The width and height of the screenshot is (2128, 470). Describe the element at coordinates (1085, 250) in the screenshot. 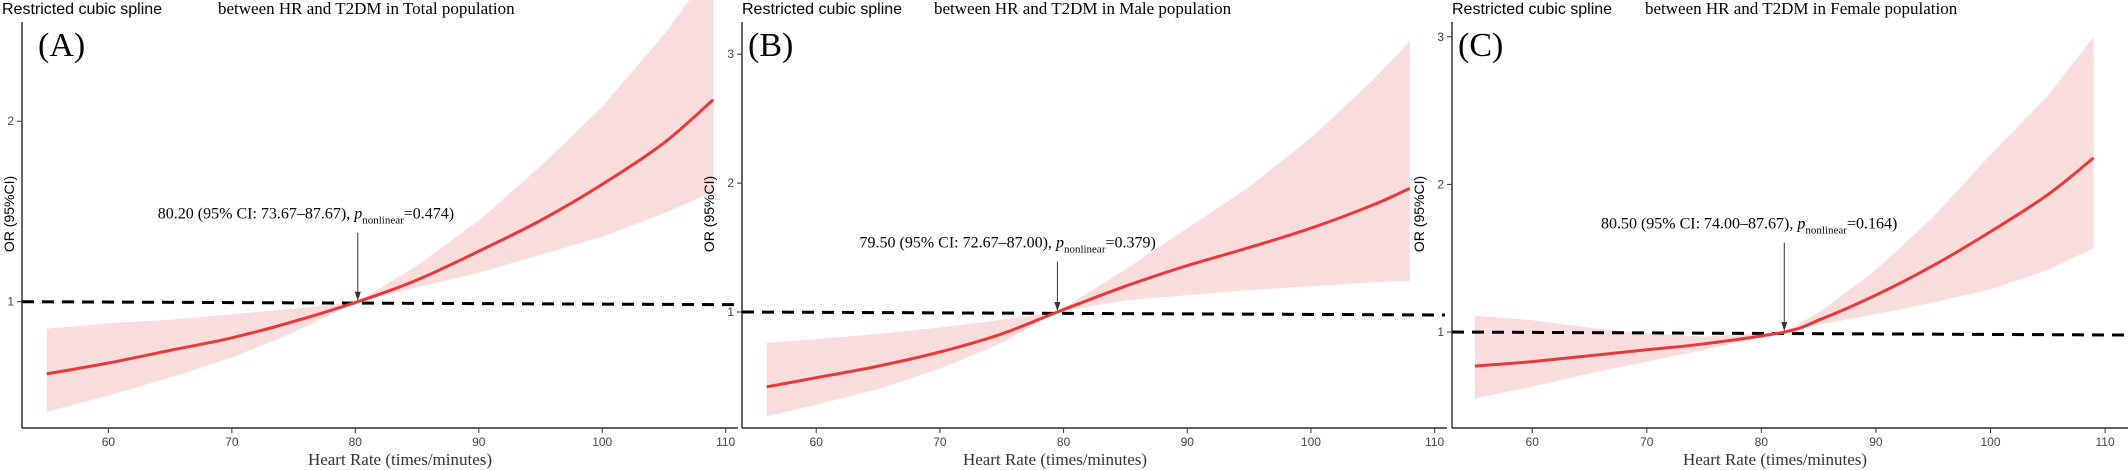

I see `panel-b-annotation-subscript: nonlinear` at that location.